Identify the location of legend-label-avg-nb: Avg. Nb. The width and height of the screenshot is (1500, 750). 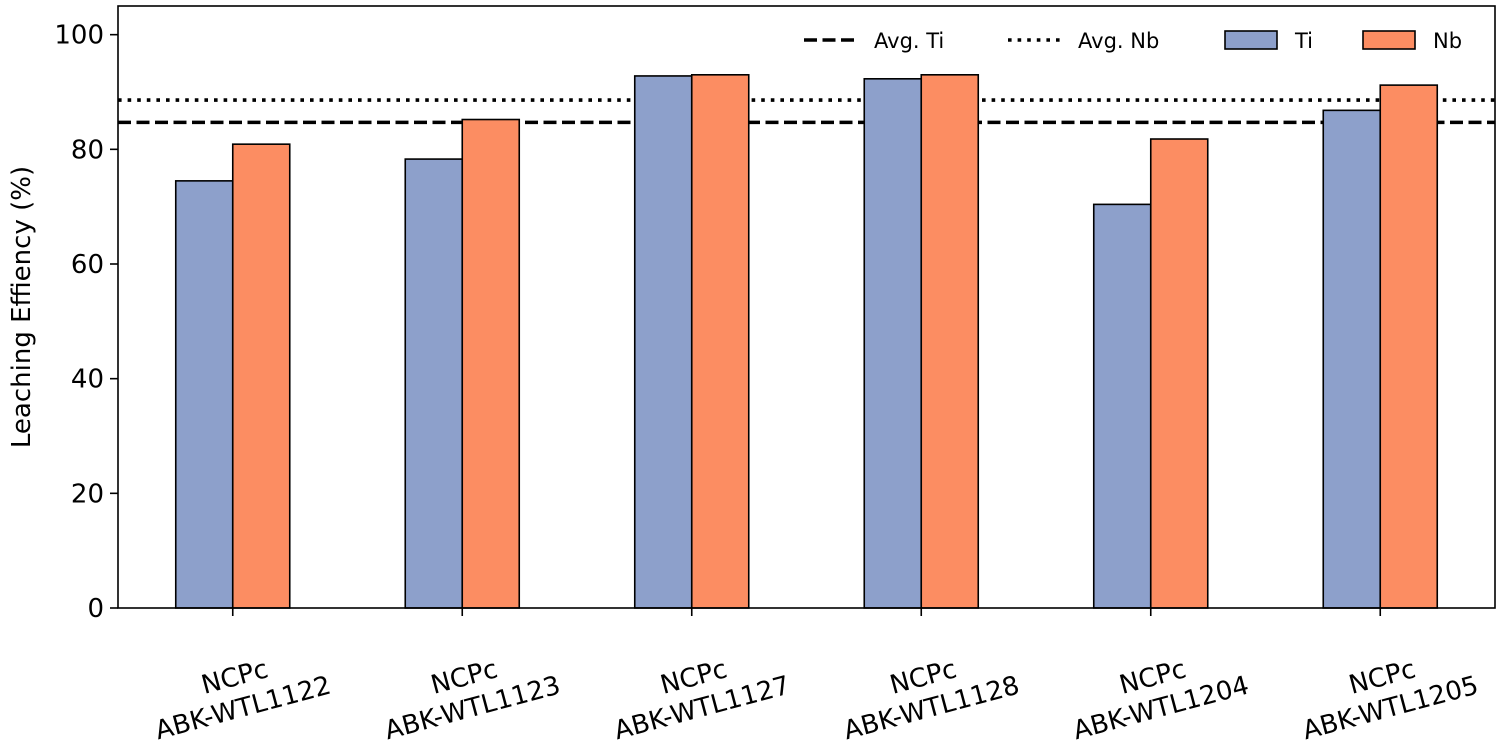
(1118, 41).